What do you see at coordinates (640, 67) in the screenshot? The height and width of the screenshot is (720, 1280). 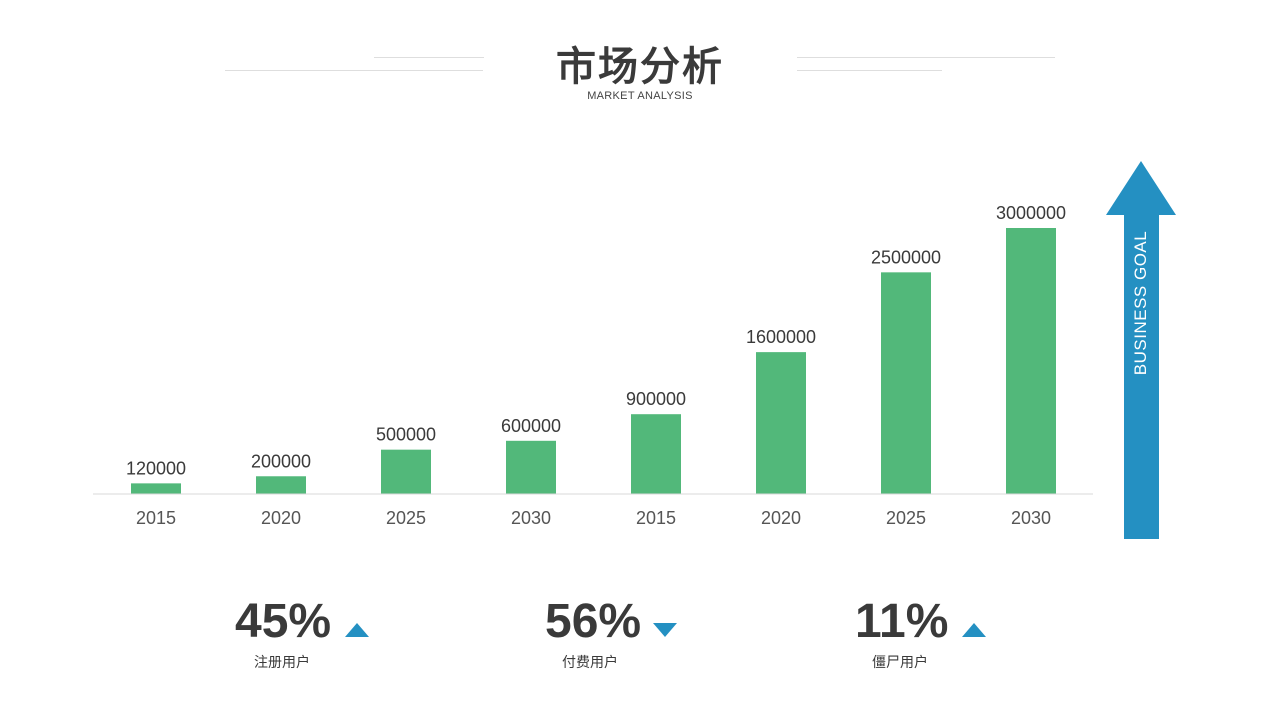 I see `page-title: 市场分析` at bounding box center [640, 67].